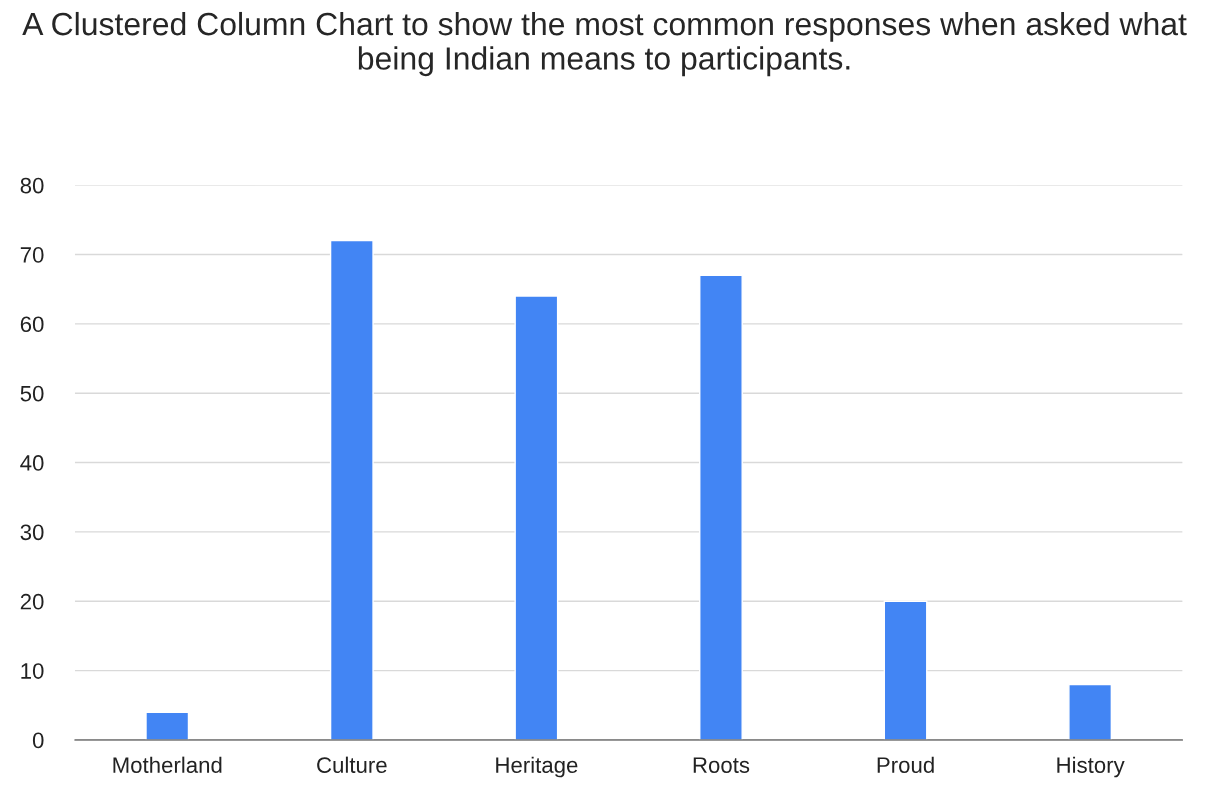 The width and height of the screenshot is (1209, 796). I want to click on x-tick-label: Motherland, so click(167, 764).